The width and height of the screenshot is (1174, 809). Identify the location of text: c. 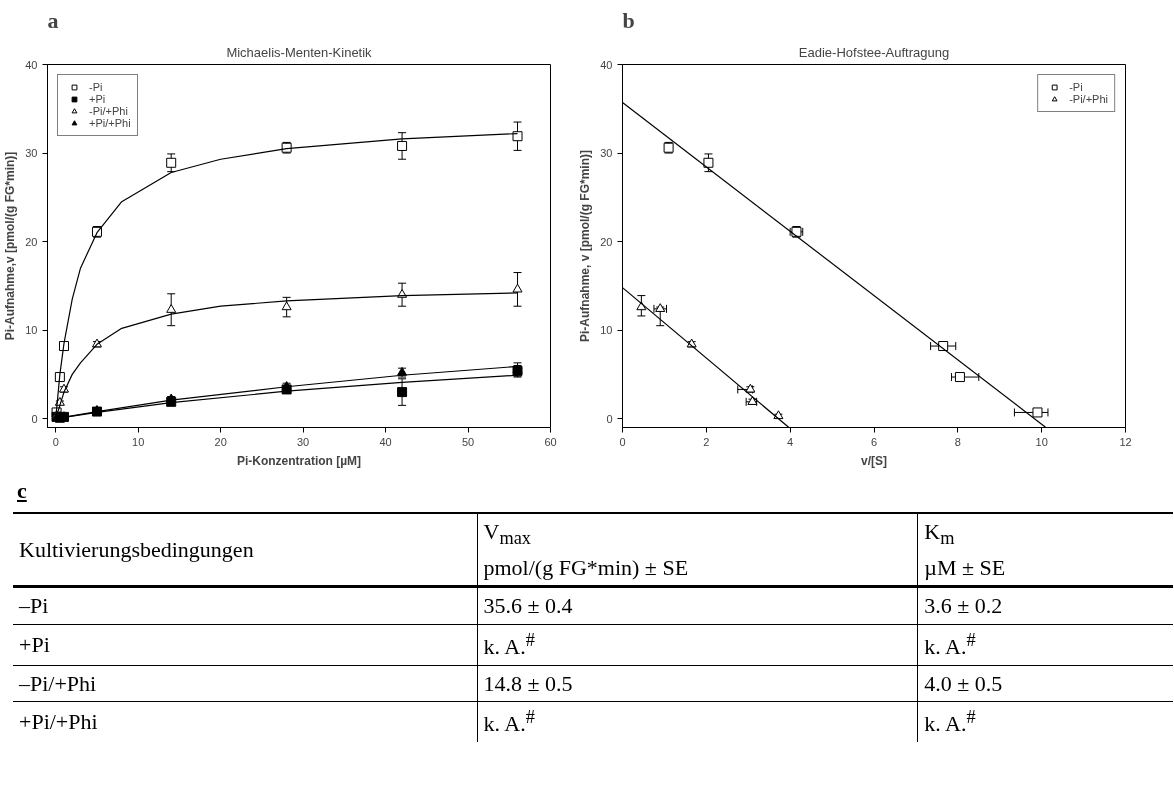
(22, 491).